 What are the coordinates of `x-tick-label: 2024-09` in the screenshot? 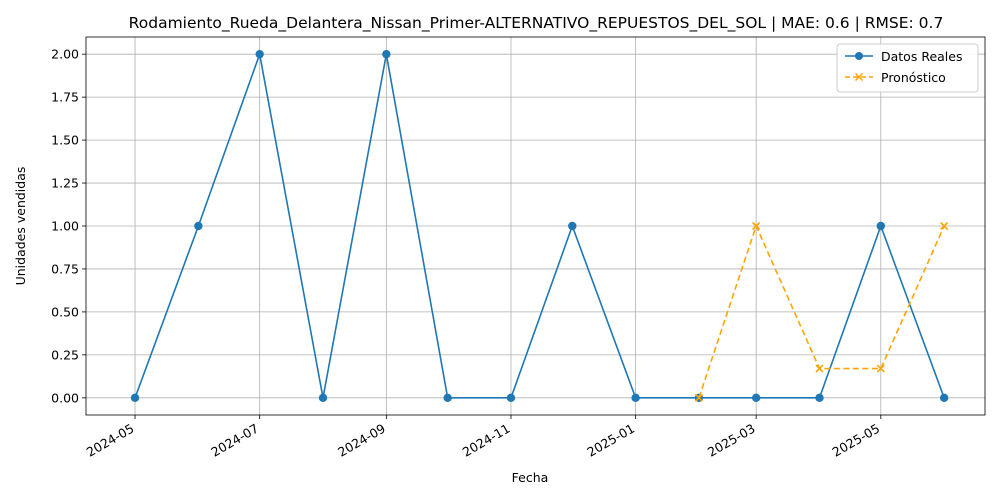 It's located at (361, 440).